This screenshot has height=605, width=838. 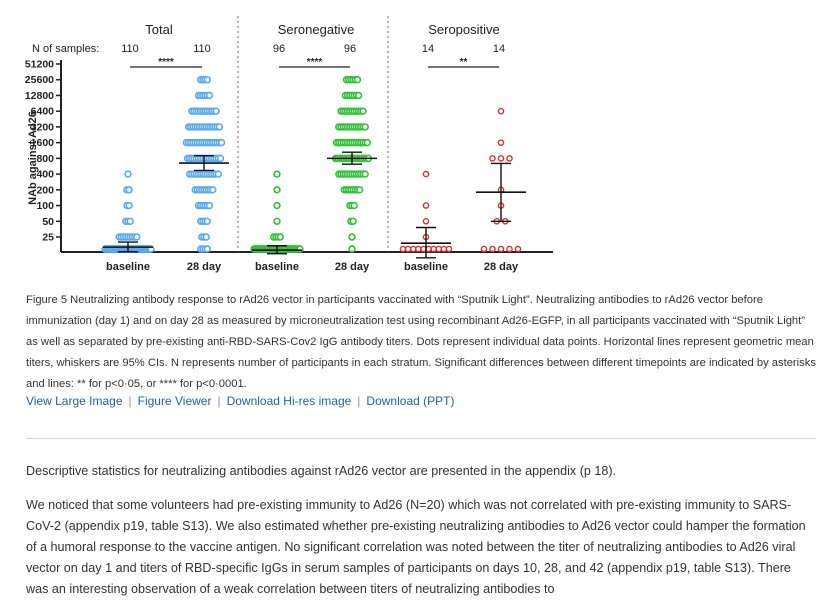 What do you see at coordinates (74, 401) in the screenshot?
I see `view-large-image-link: View Large Image` at bounding box center [74, 401].